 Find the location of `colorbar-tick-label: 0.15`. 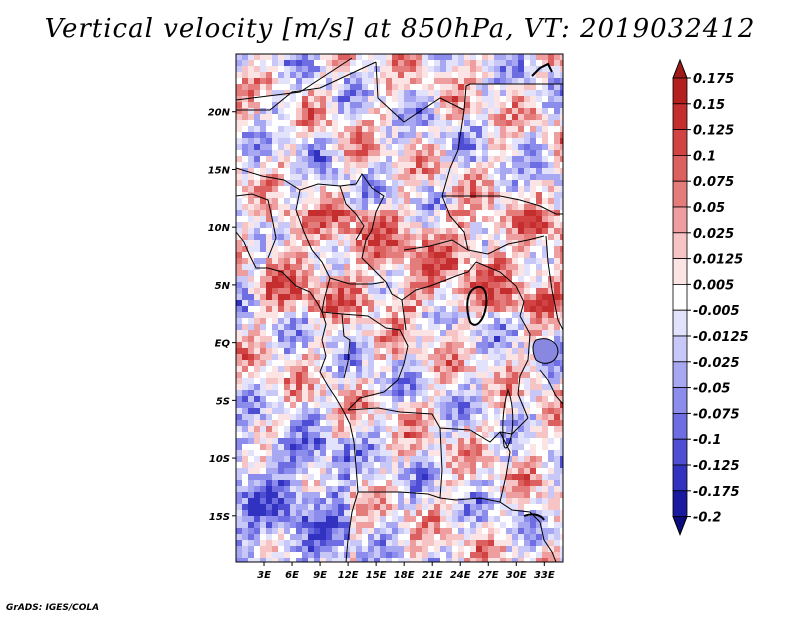

colorbar-tick-label: 0.15 is located at coordinates (709, 105).